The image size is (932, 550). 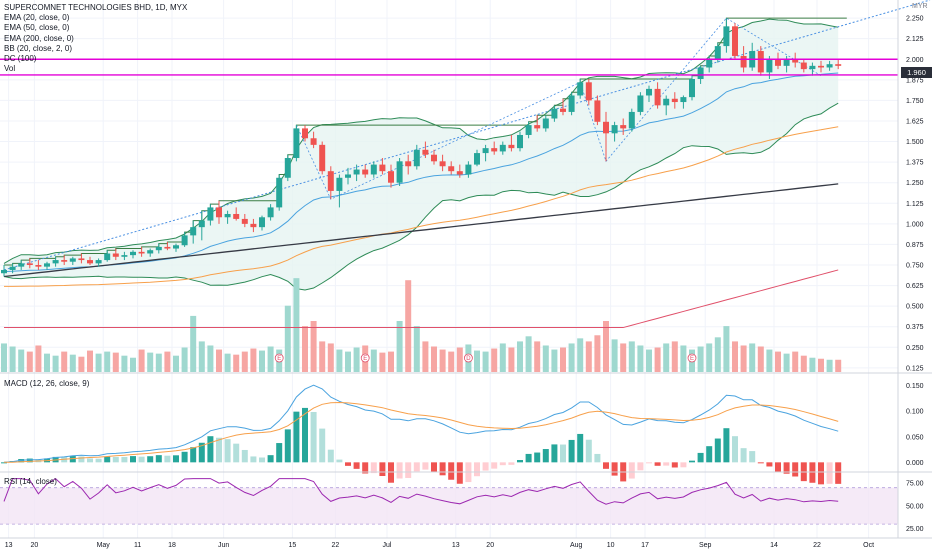 I want to click on rsi-pane: 75.00 50.00 25.00, so click(x=462, y=505).